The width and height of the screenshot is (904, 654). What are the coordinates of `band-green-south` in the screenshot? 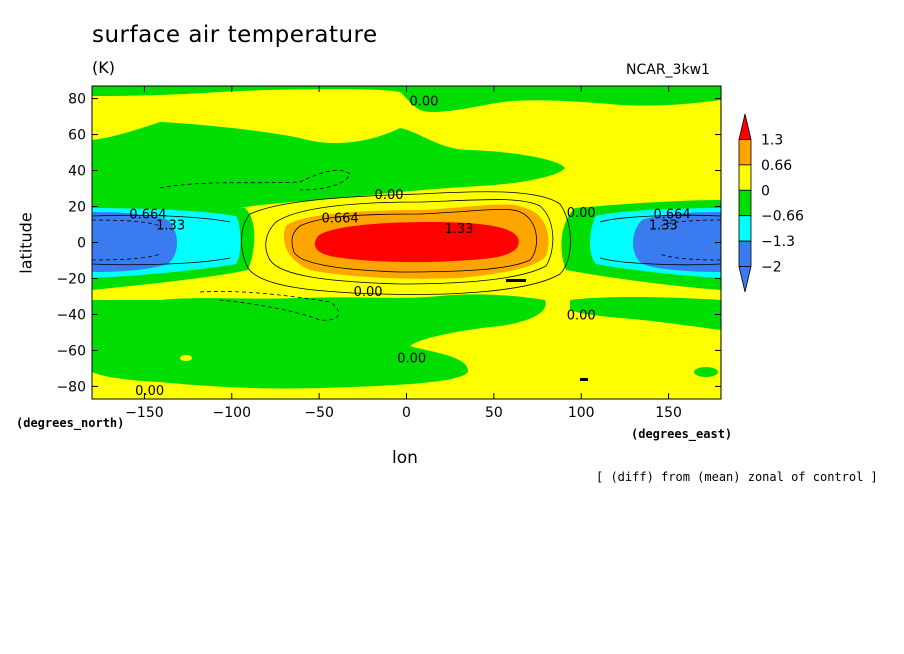 It's located at (319, 341).